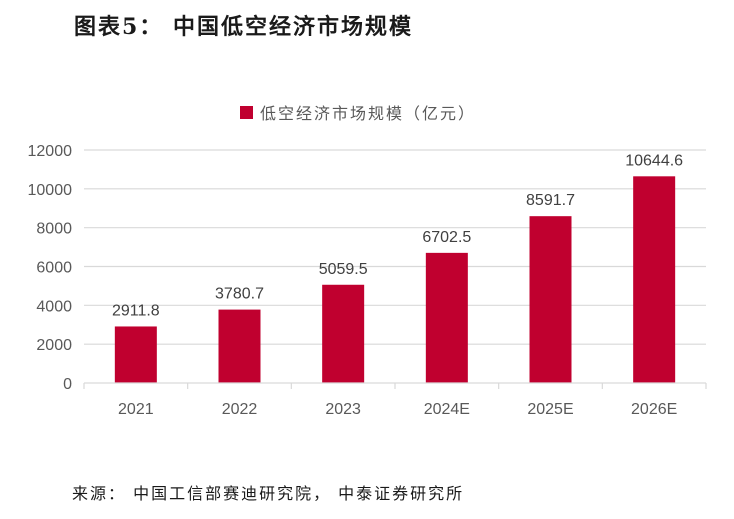 The height and width of the screenshot is (519, 734). What do you see at coordinates (54, 345) in the screenshot?
I see `y-tick-label: 2000` at bounding box center [54, 345].